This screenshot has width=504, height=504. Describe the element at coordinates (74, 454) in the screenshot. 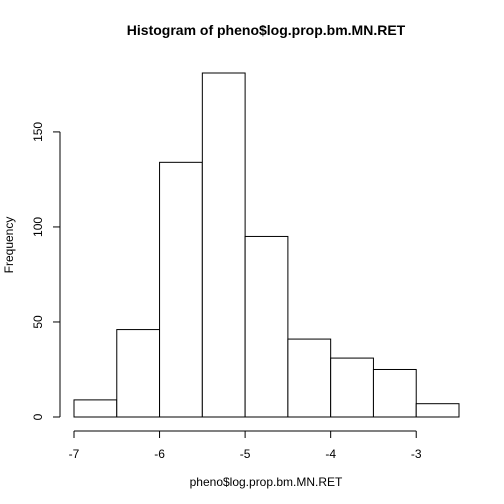

I see `x-tick-label: -7` at that location.